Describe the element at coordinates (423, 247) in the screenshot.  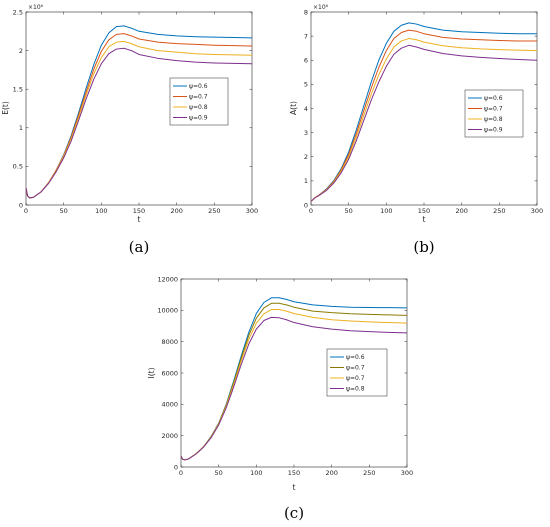
I see `caption-b: (b)` at that location.